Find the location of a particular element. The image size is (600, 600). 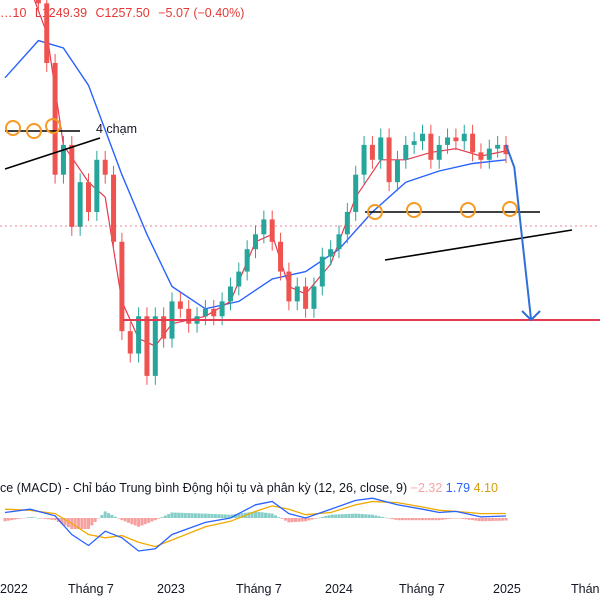

trendline-2024 is located at coordinates (478, 245).